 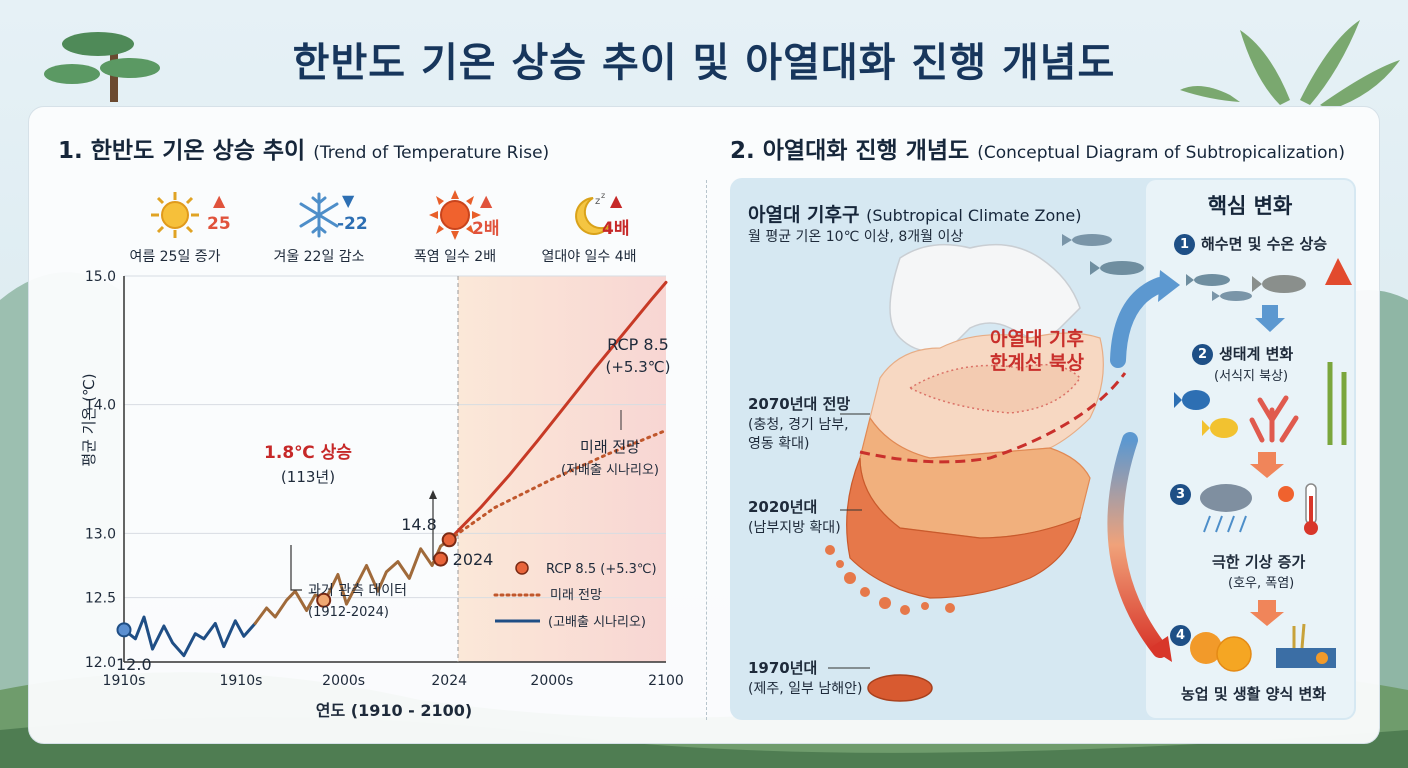 I want to click on indicator-label: 여름 25일 증가, so click(x=175, y=257).